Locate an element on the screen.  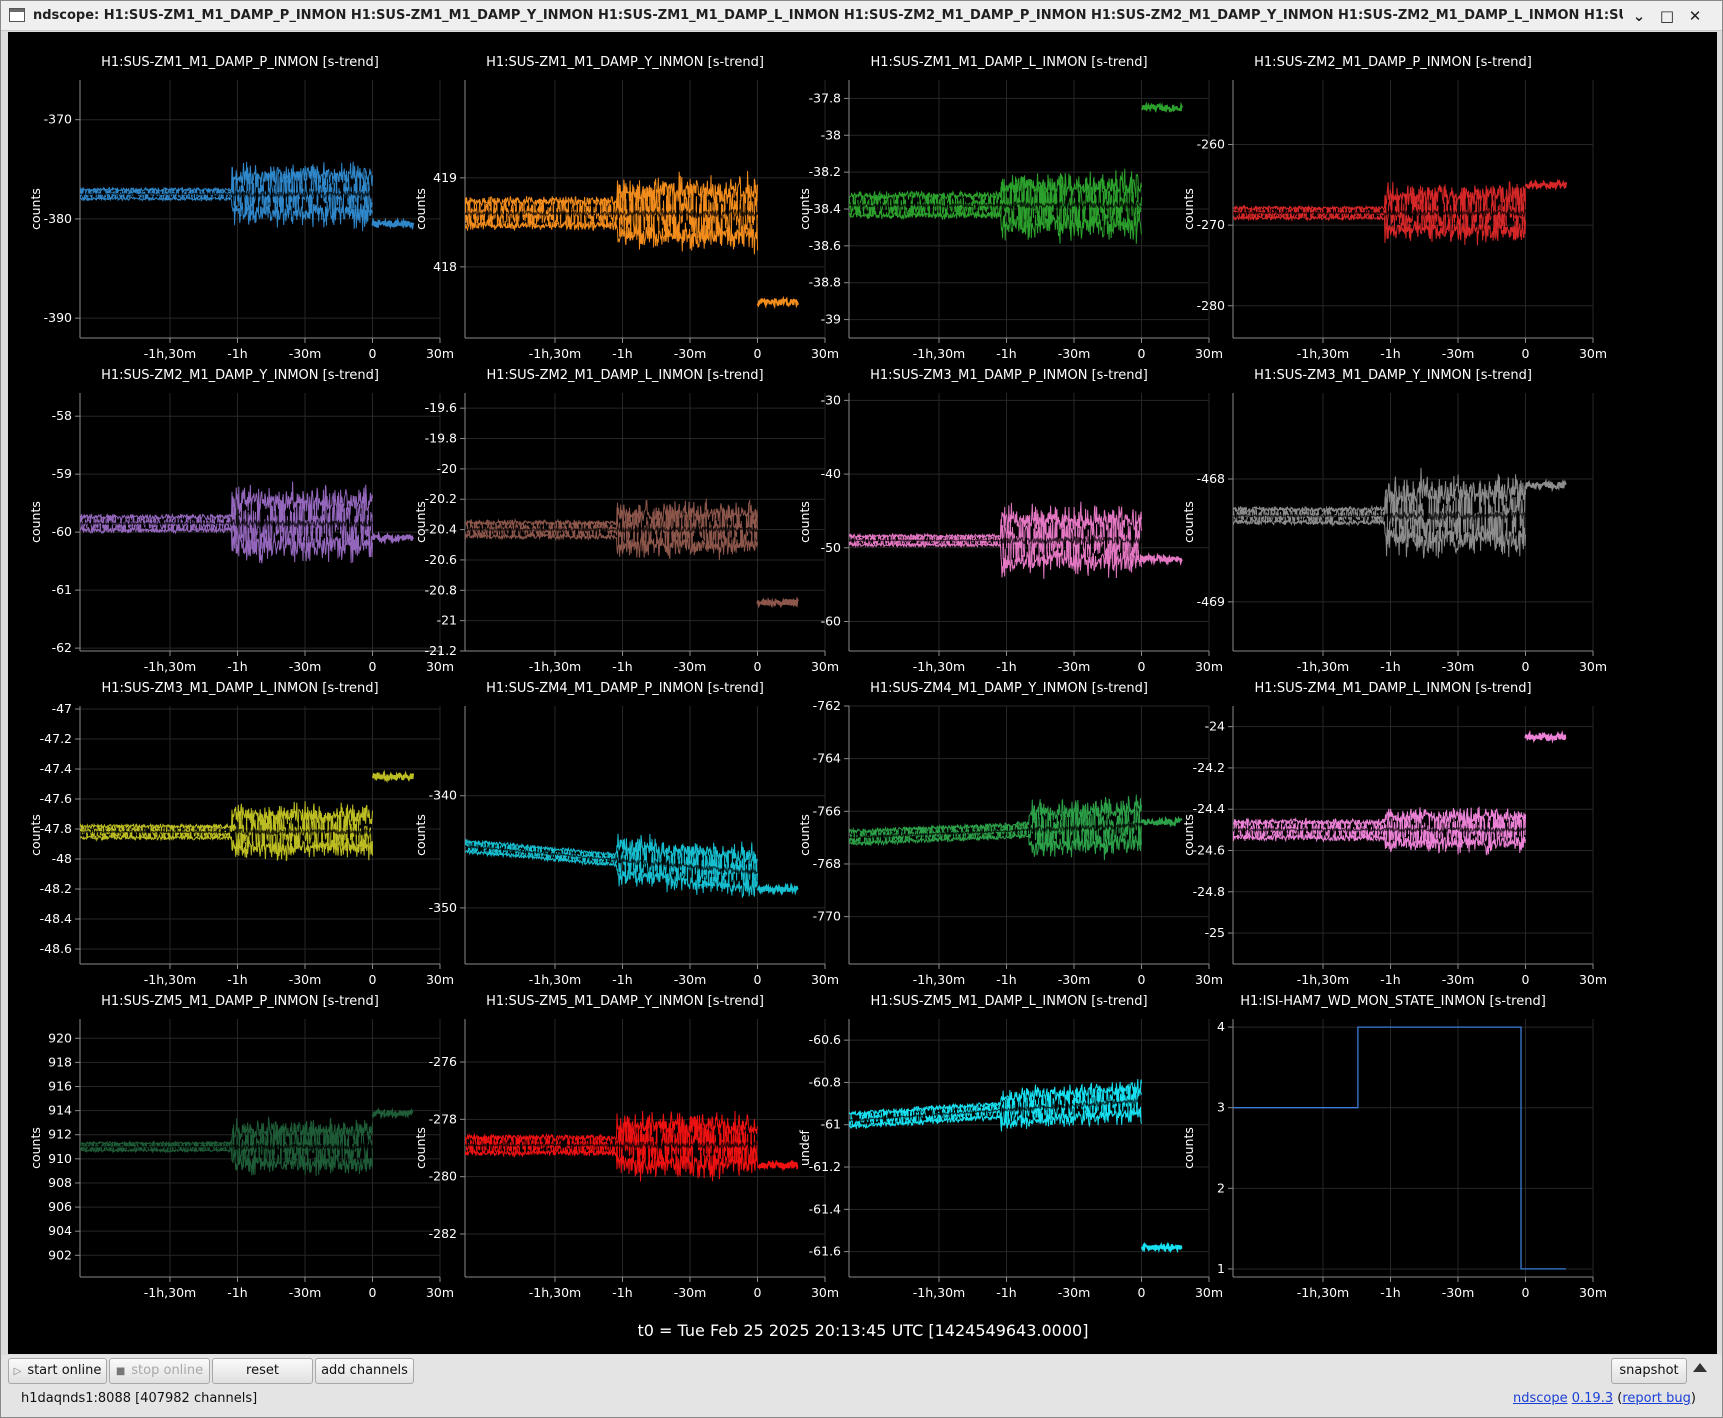
y-tick-label: -60.8 is located at coordinates (825, 1081).